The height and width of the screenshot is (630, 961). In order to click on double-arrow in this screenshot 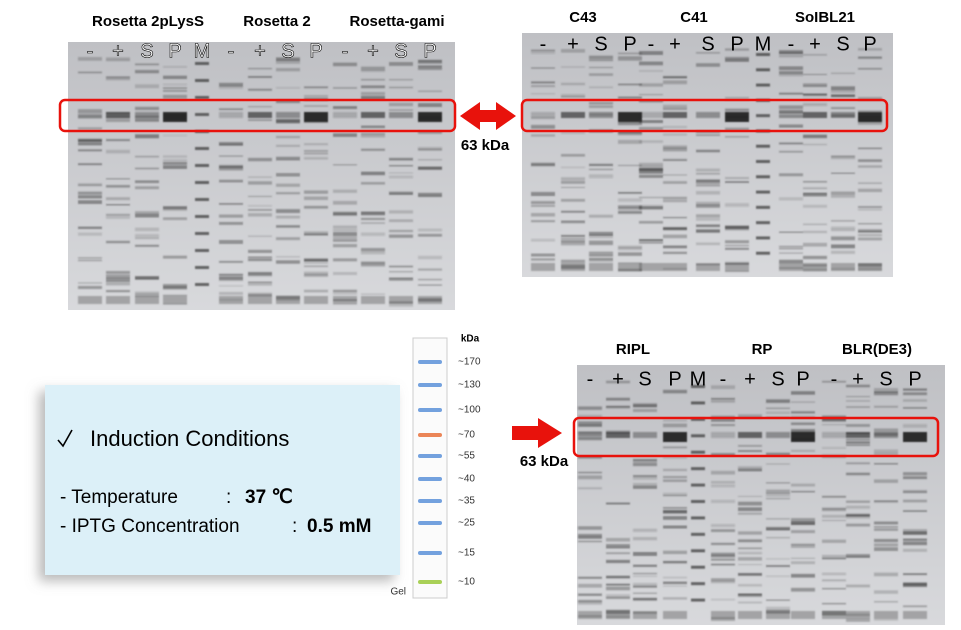, I will do `click(488, 116)`.